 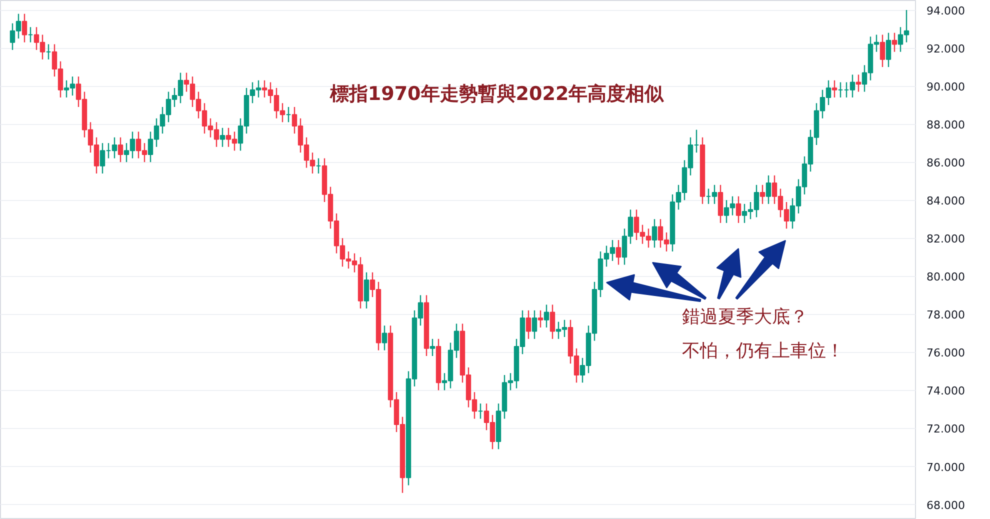 I want to click on annotation: 不怕，仍有上車位！, so click(x=763, y=351).